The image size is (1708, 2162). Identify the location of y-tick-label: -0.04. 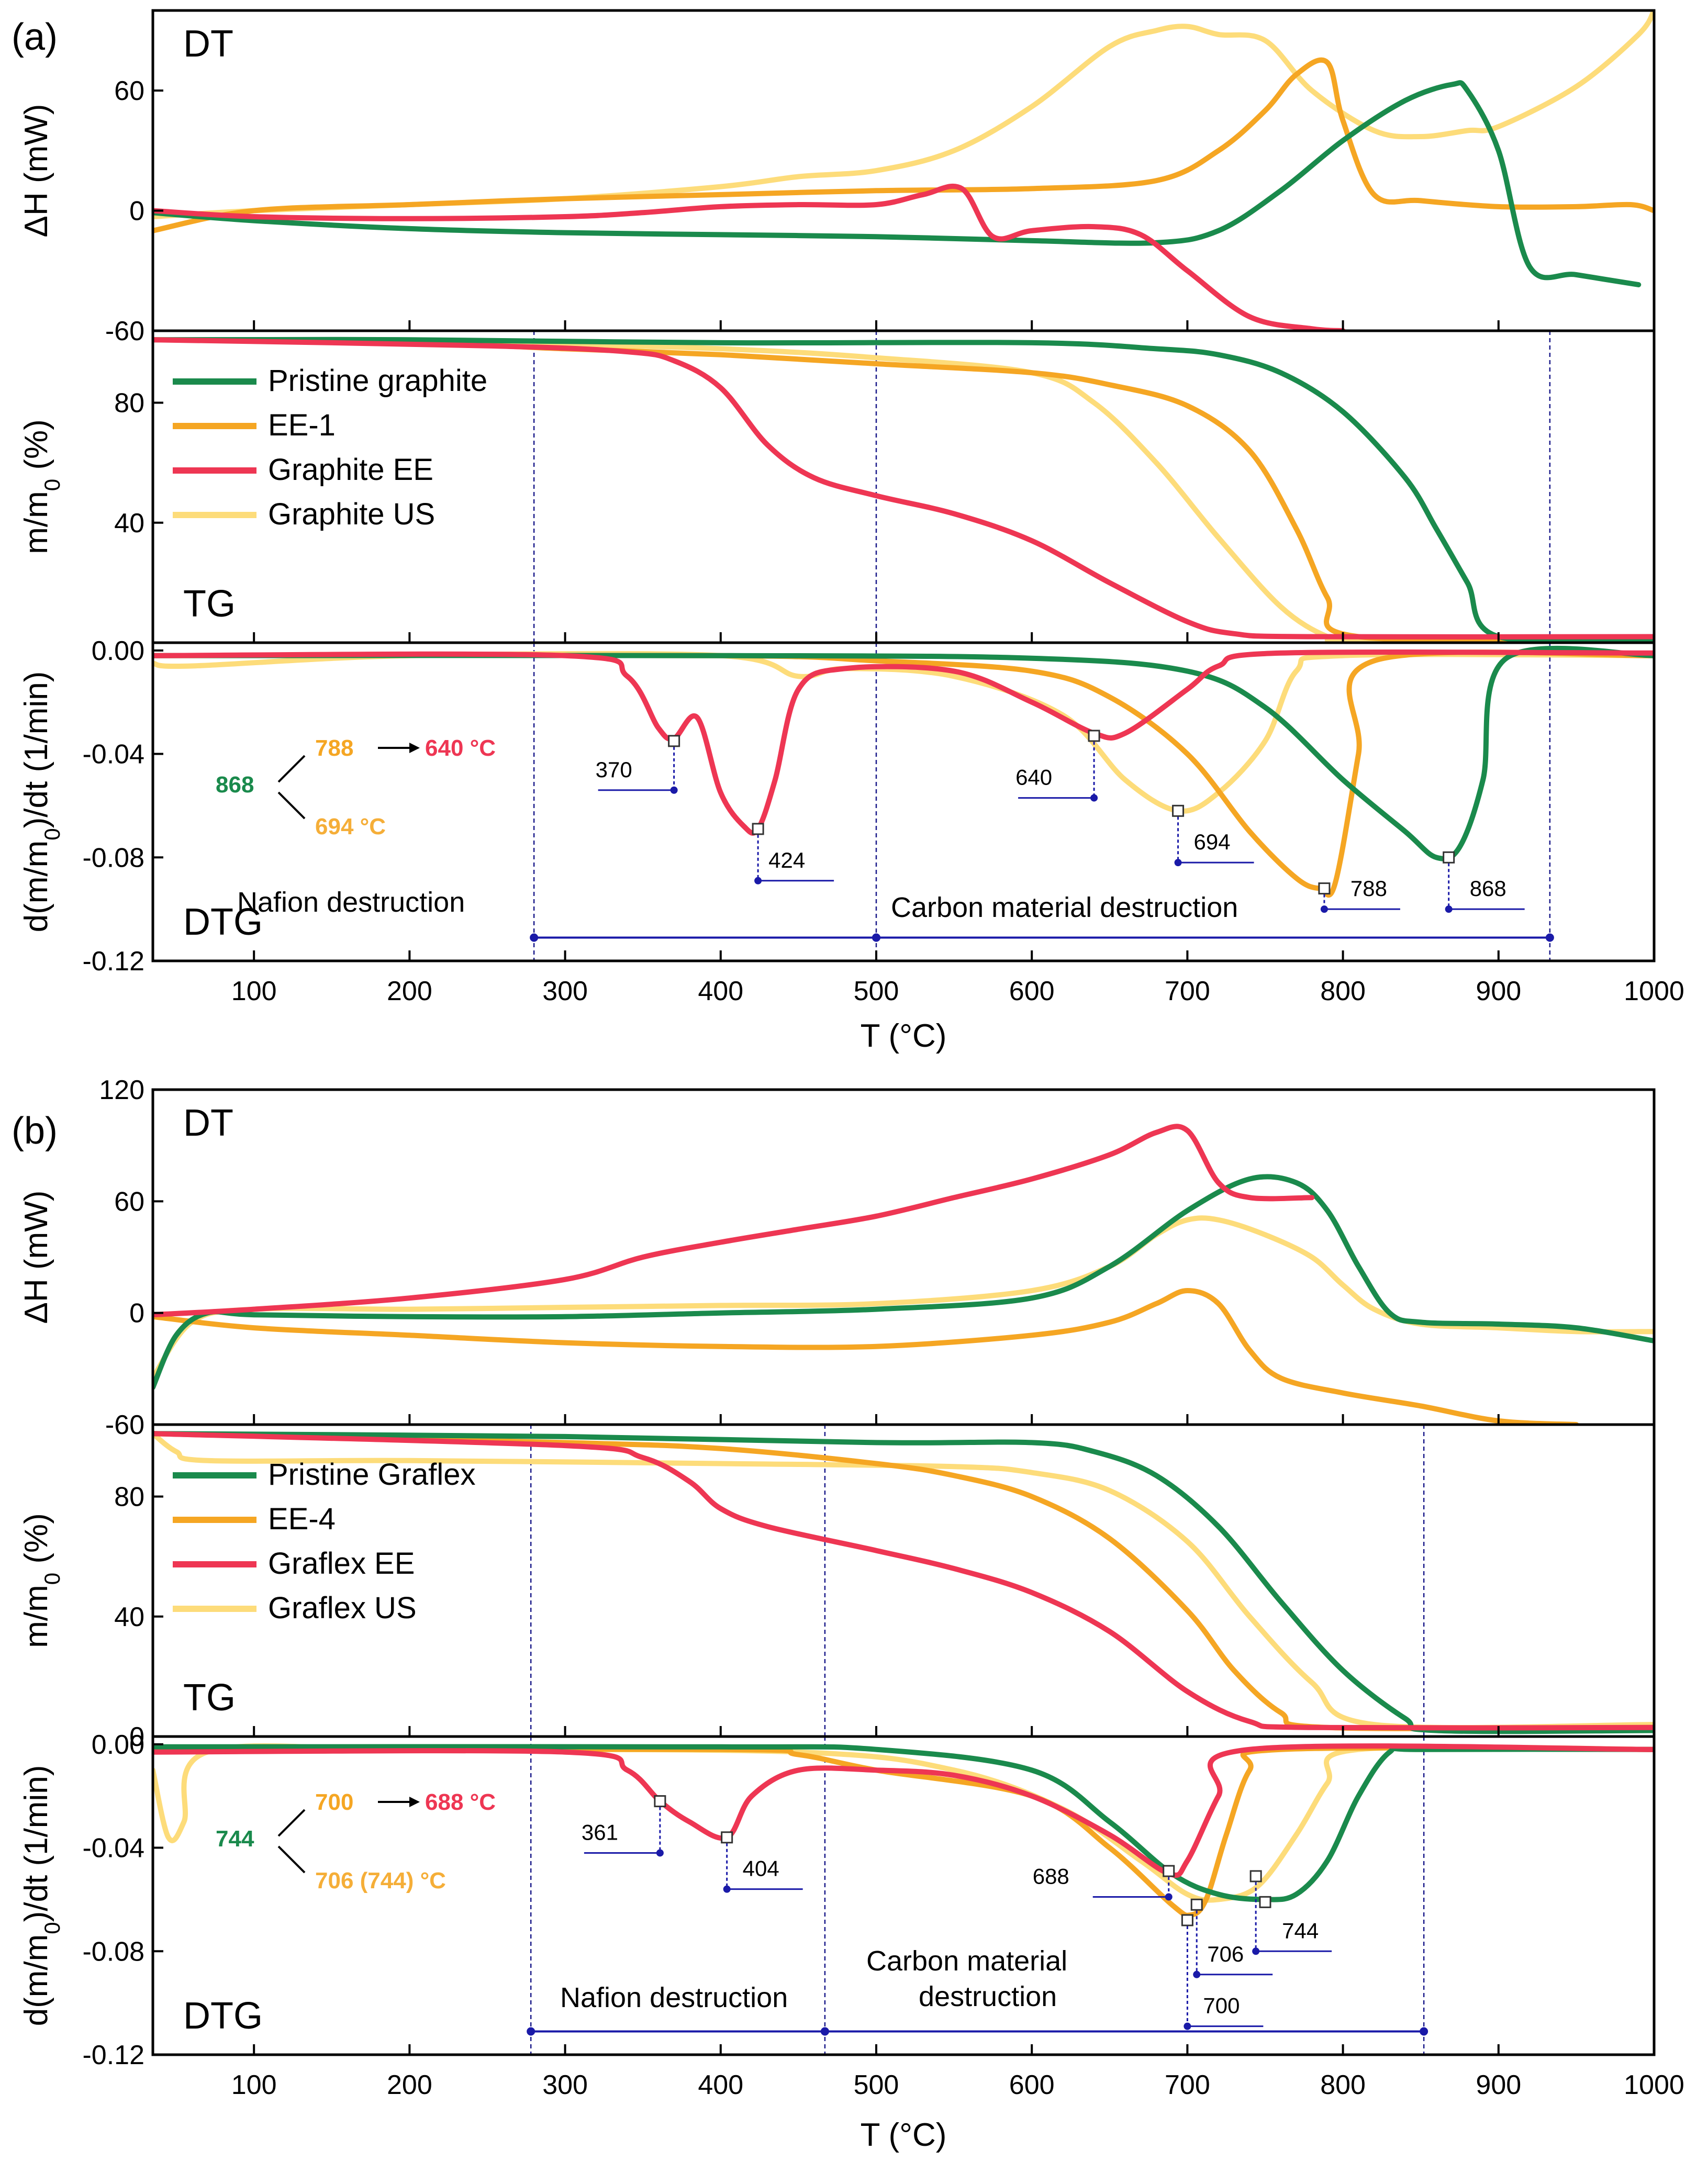
(113, 755).